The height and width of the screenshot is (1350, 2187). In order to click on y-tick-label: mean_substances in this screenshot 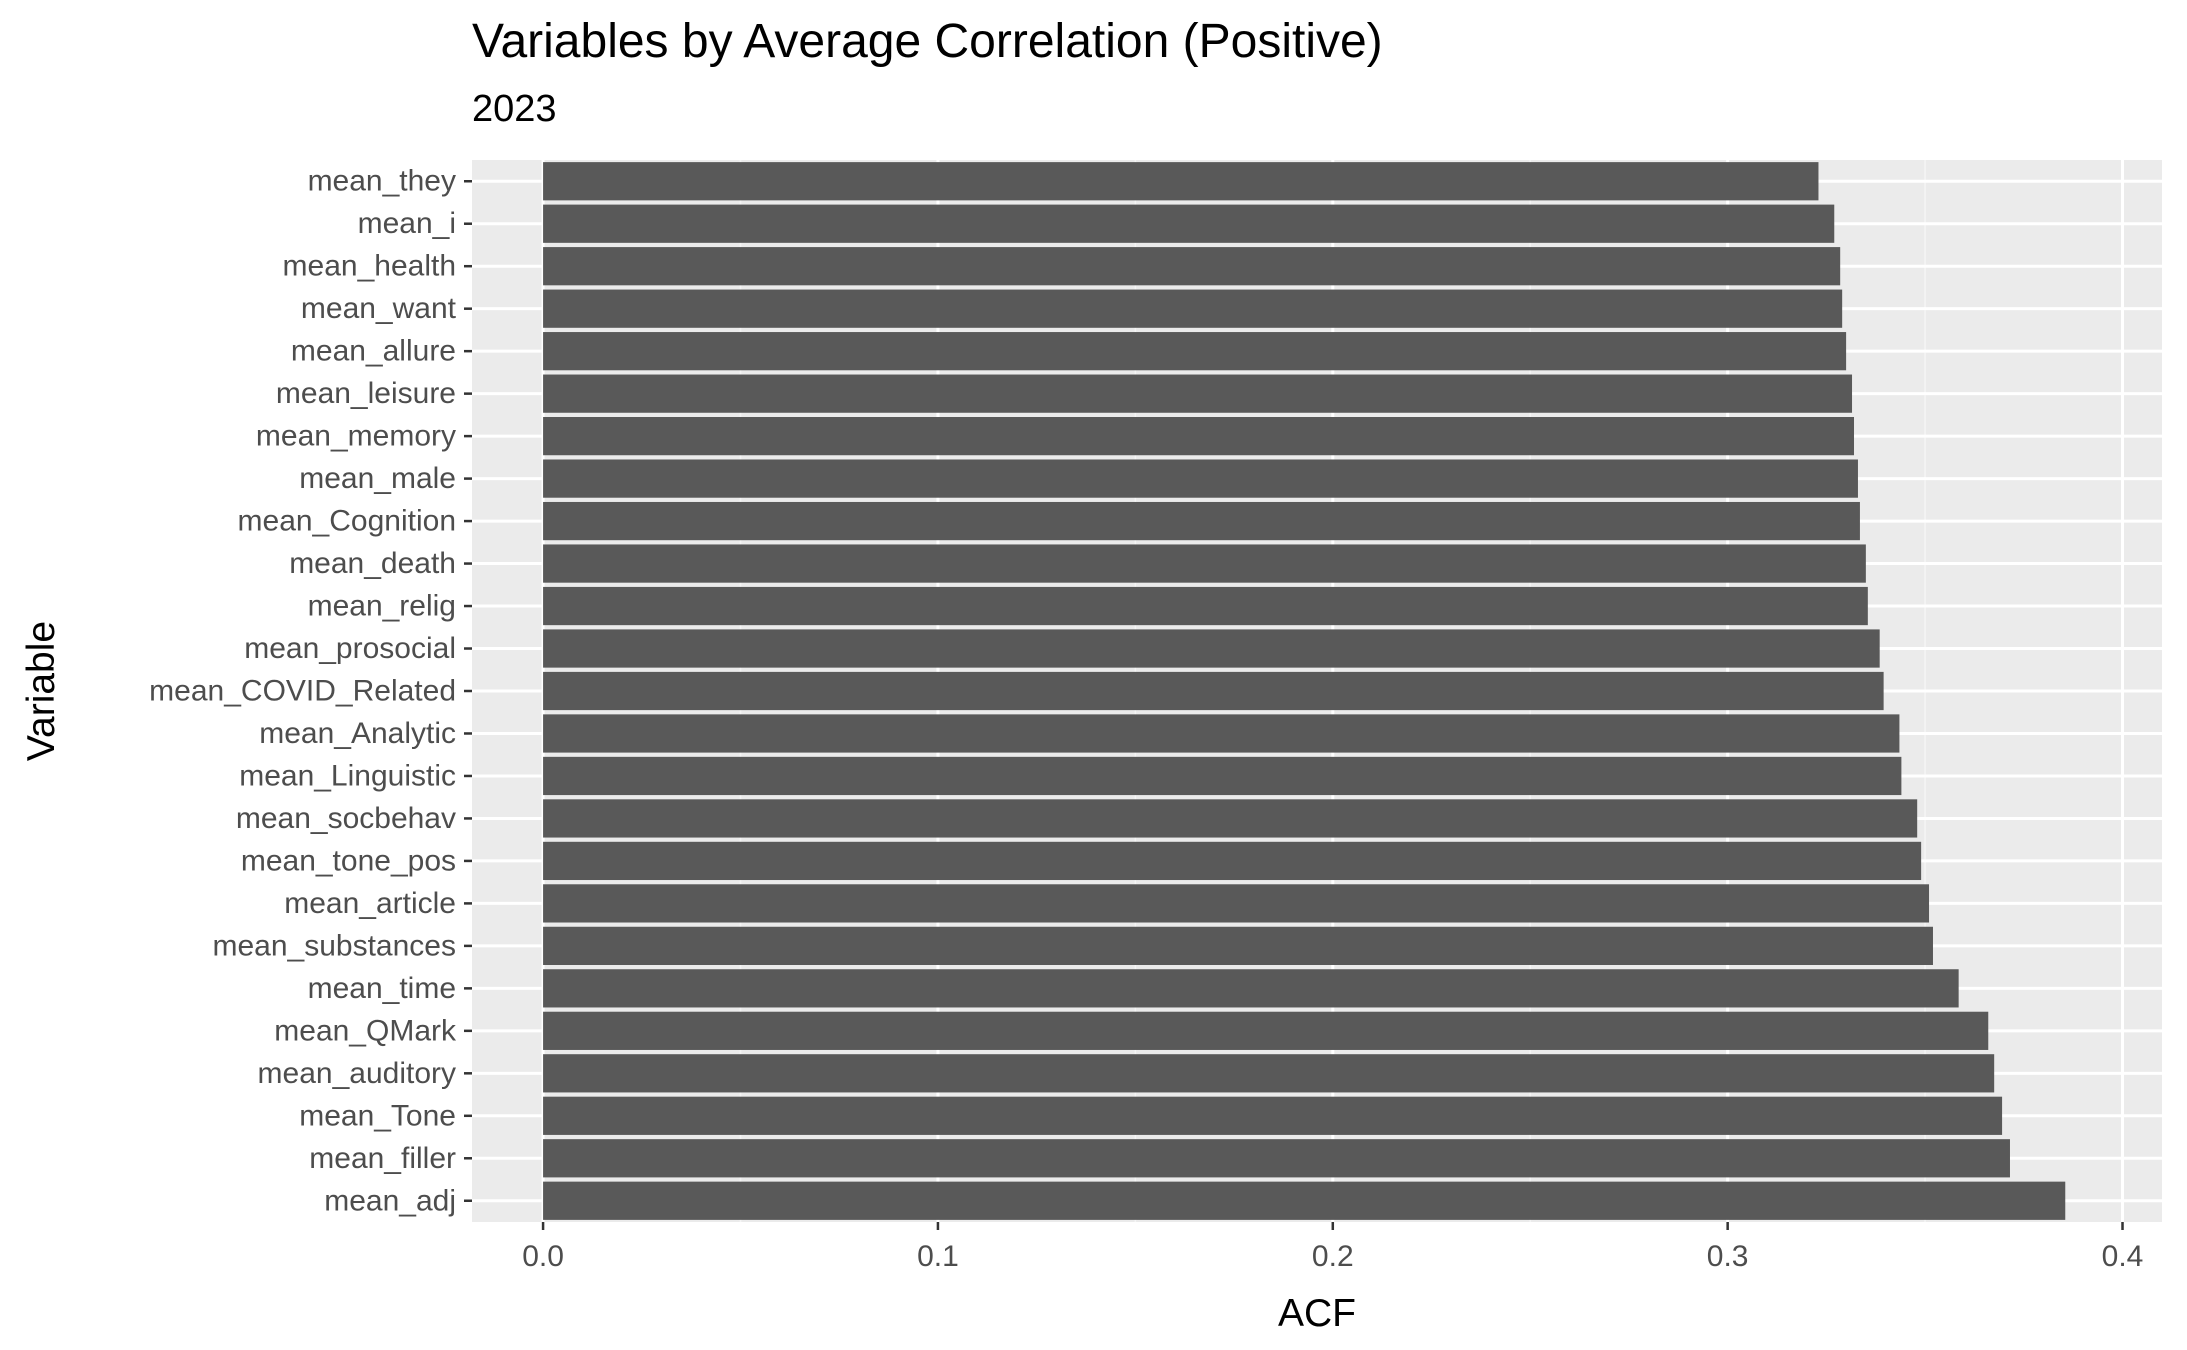, I will do `click(335, 945)`.